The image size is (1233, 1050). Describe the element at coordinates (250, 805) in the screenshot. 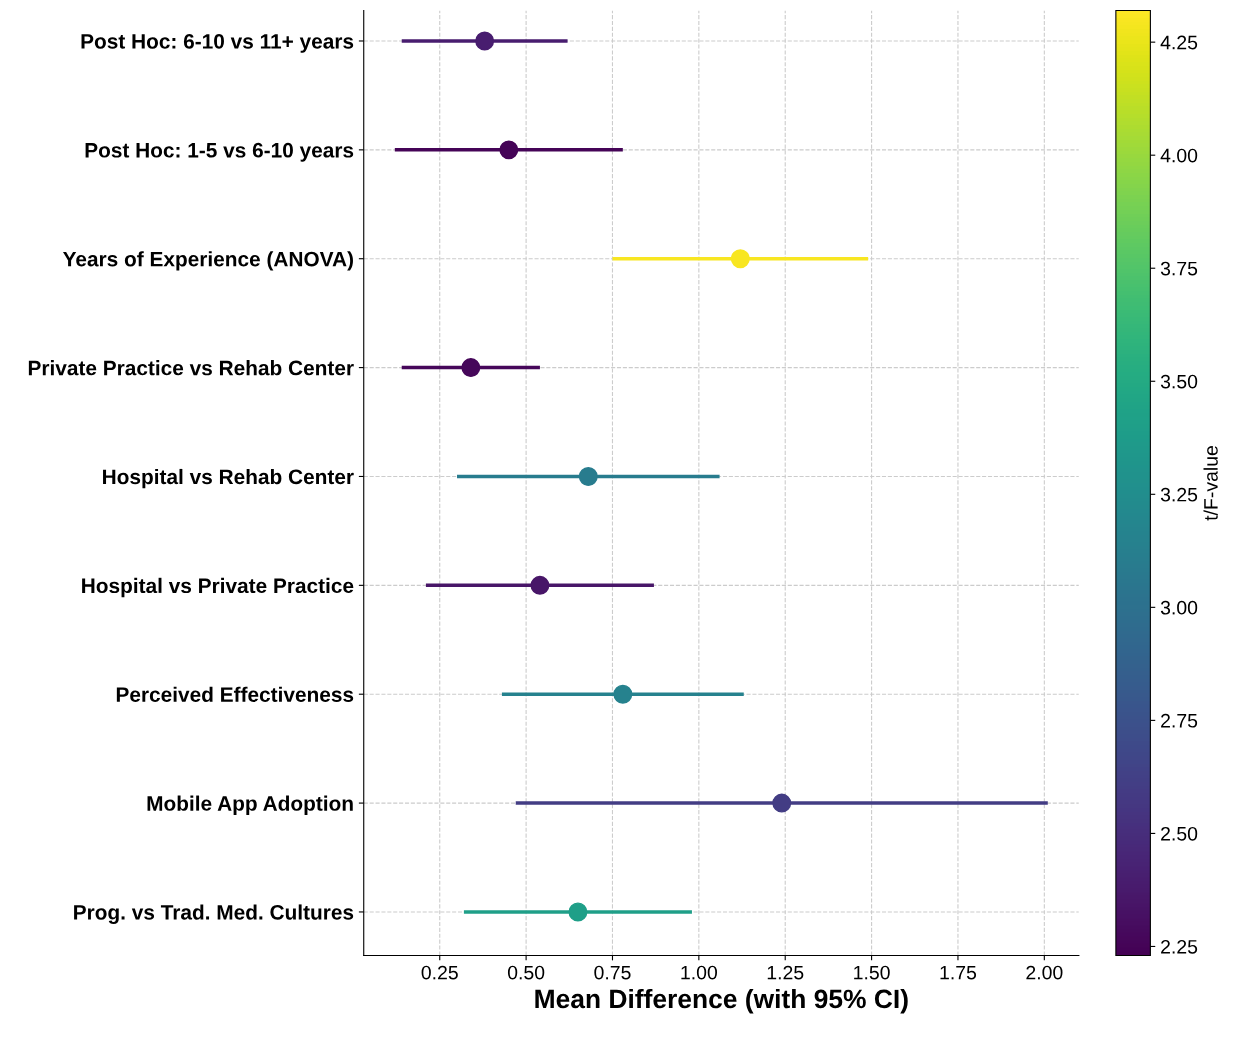

I see `y-tick-label: Mobile App Adoption` at that location.